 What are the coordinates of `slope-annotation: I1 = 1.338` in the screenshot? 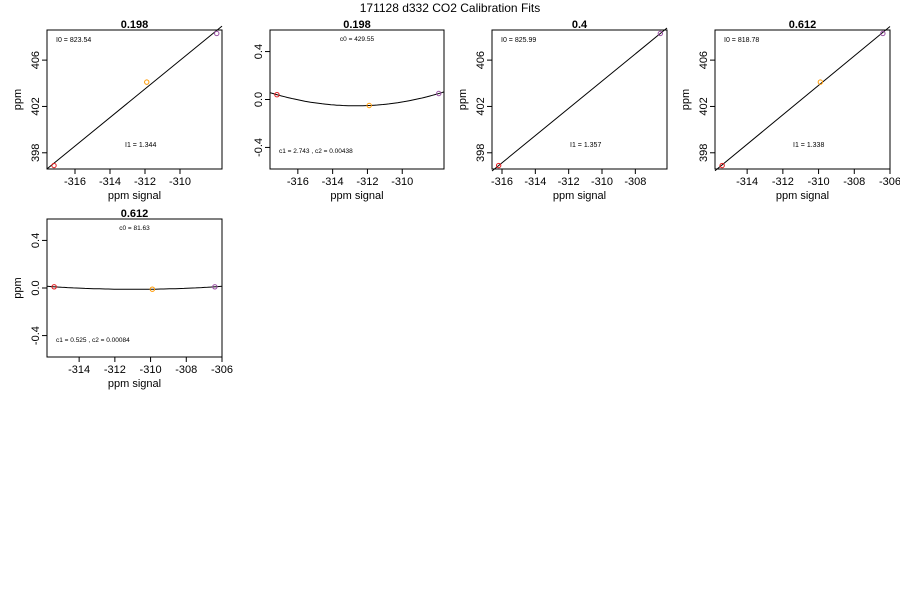 It's located at (808, 145).